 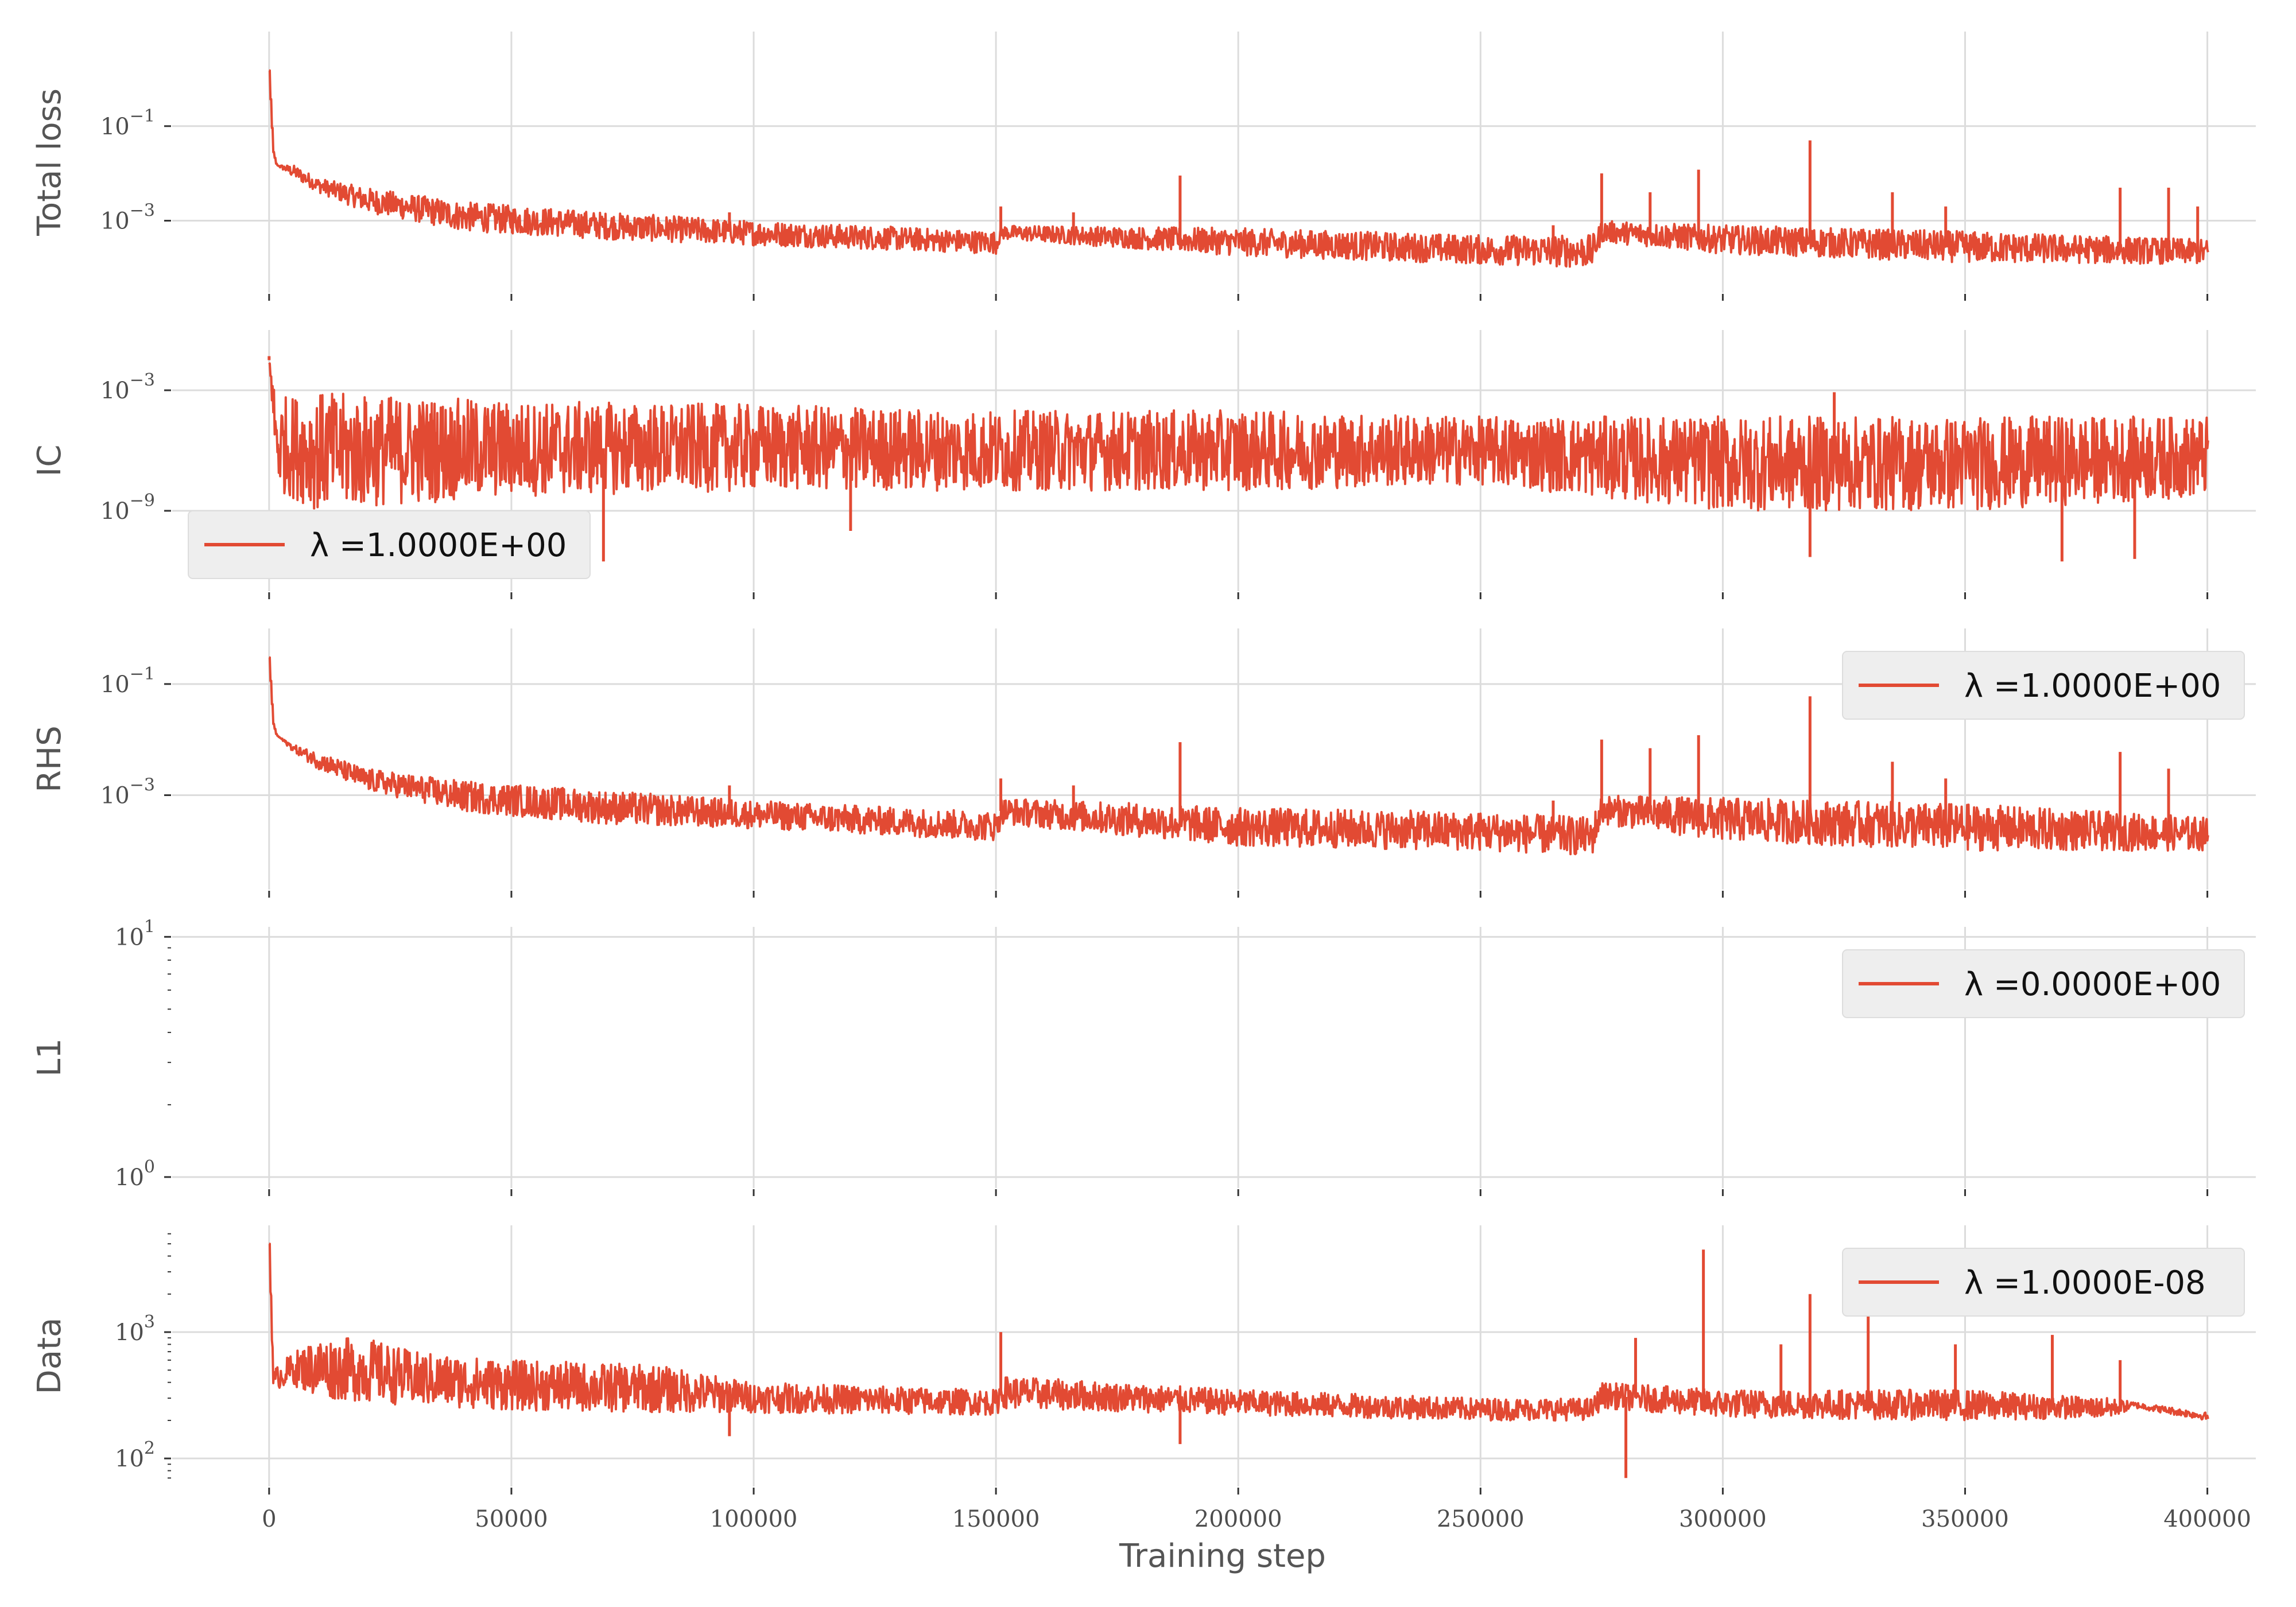 I want to click on x-tick-label: 250000, so click(x=1481, y=1519).